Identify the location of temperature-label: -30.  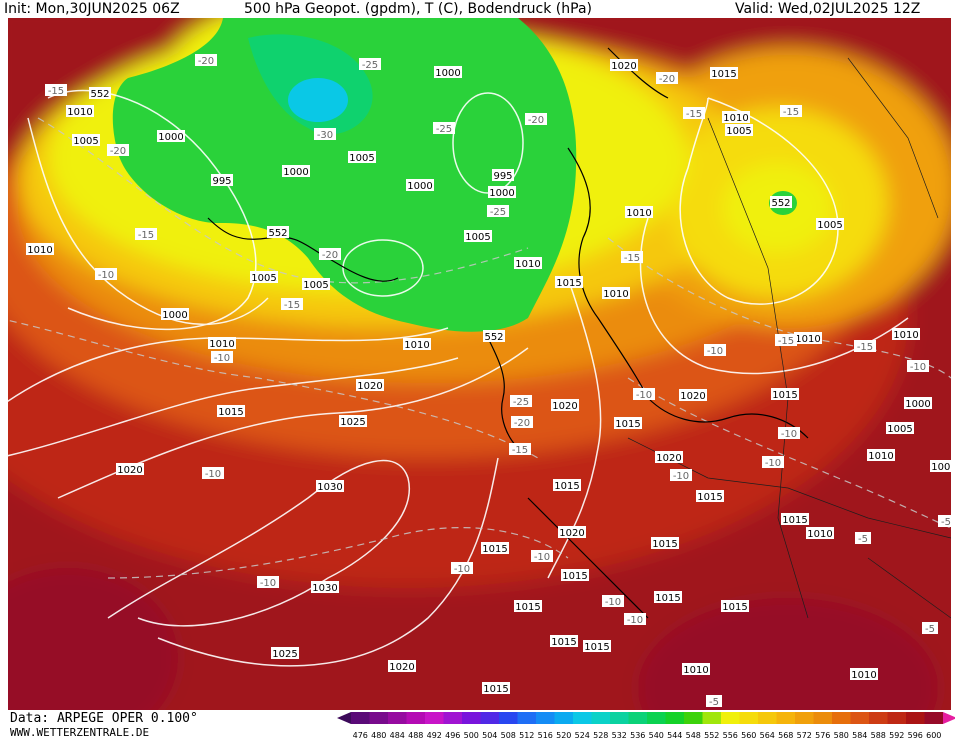
(325, 134).